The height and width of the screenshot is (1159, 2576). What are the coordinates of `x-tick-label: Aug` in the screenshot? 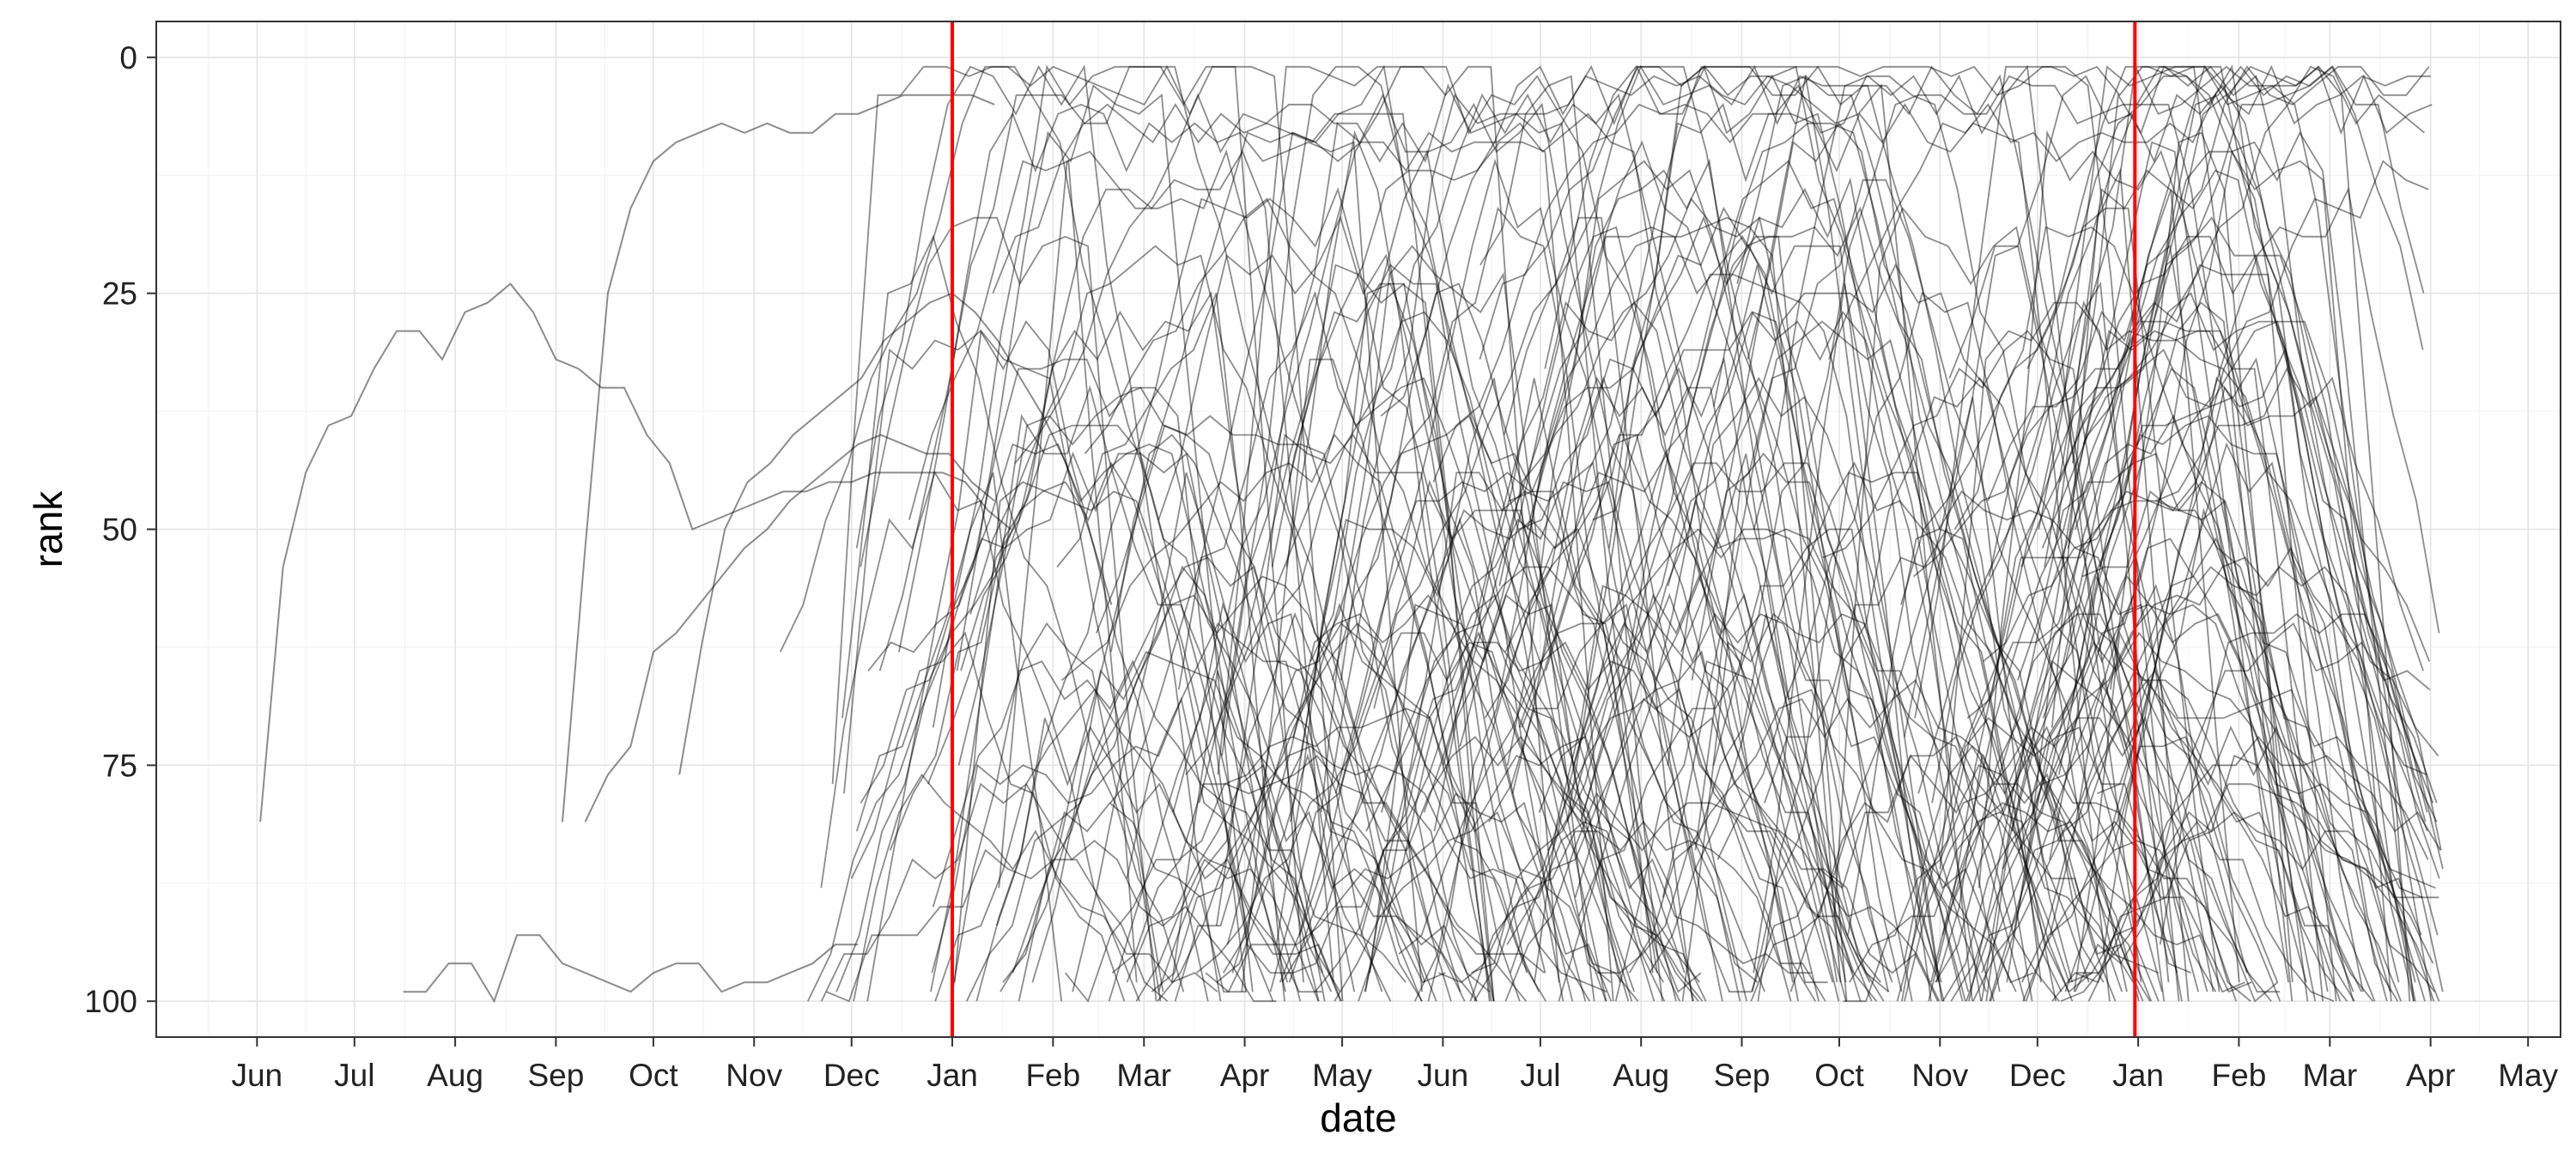 It's located at (1641, 1075).